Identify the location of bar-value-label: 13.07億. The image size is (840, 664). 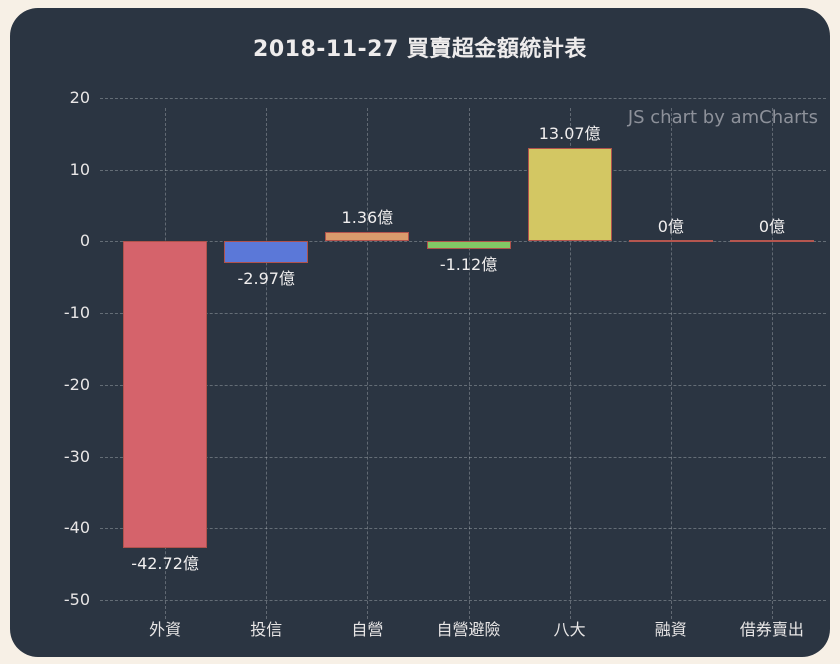
(569, 133).